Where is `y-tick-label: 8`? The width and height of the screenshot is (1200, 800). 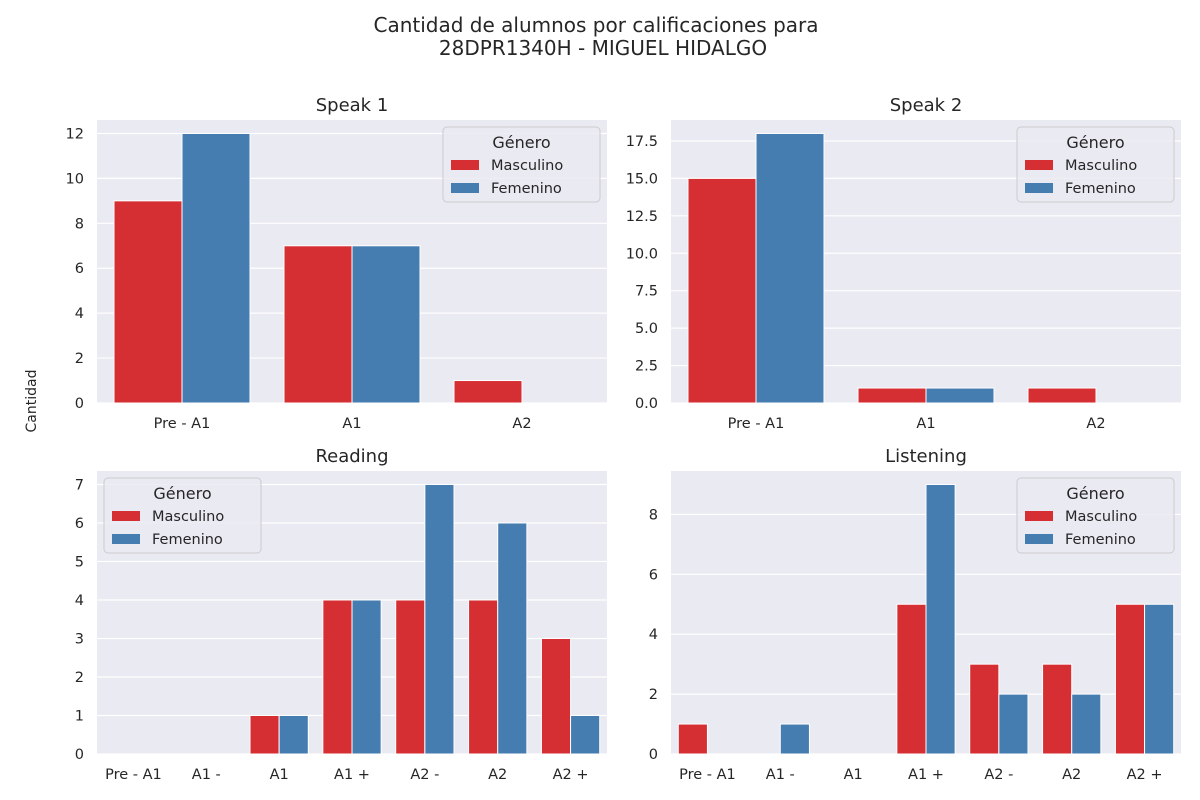 y-tick-label: 8 is located at coordinates (653, 515).